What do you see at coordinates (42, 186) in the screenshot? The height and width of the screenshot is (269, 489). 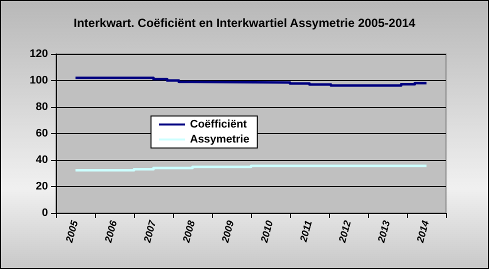 I see `y-tick-label: 20` at bounding box center [42, 186].